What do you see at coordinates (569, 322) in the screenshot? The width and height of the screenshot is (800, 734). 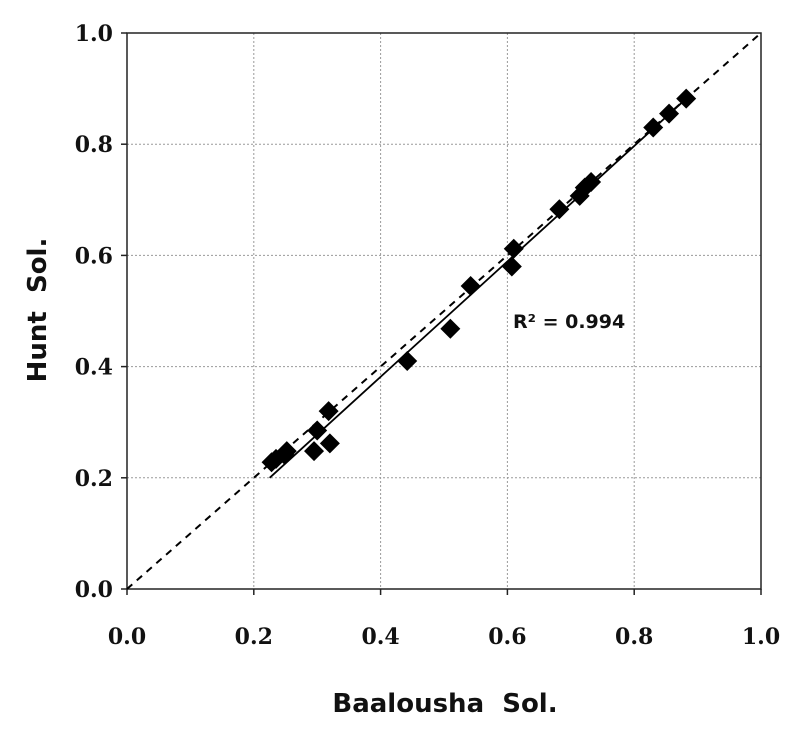 I see `r-squared-annotation: R² = 0.994` at bounding box center [569, 322].